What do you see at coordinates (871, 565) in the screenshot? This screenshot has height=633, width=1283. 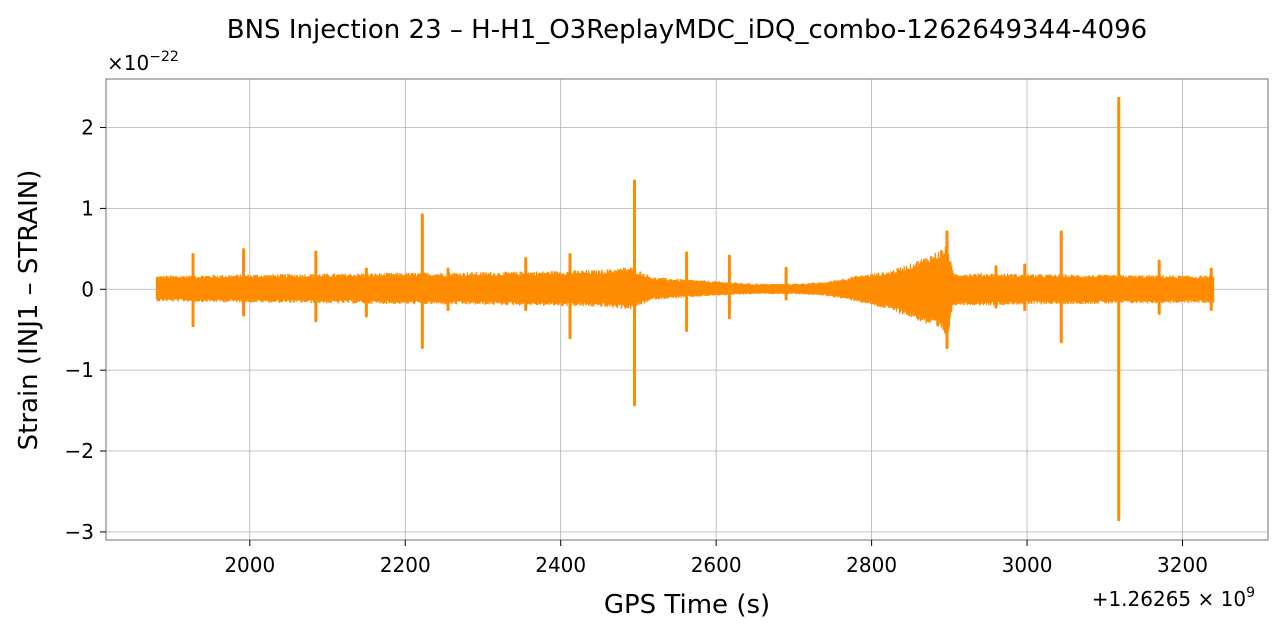 I see `x-tick-label: 2800` at bounding box center [871, 565].